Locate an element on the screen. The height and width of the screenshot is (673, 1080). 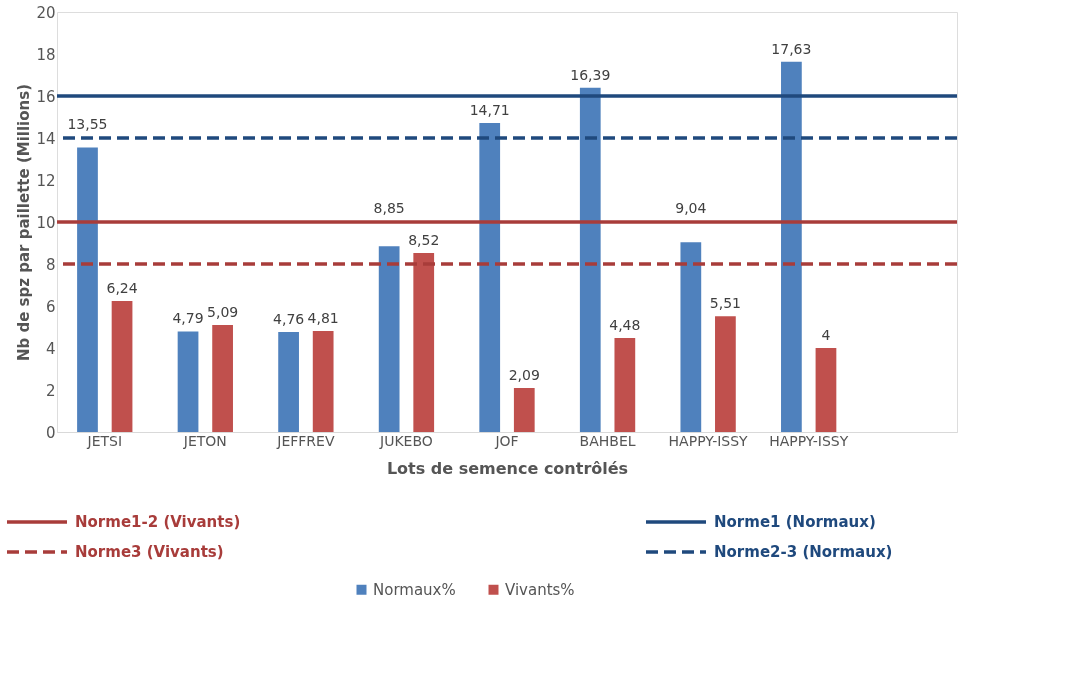
data-label: 5,51 is located at coordinates (725, 303).